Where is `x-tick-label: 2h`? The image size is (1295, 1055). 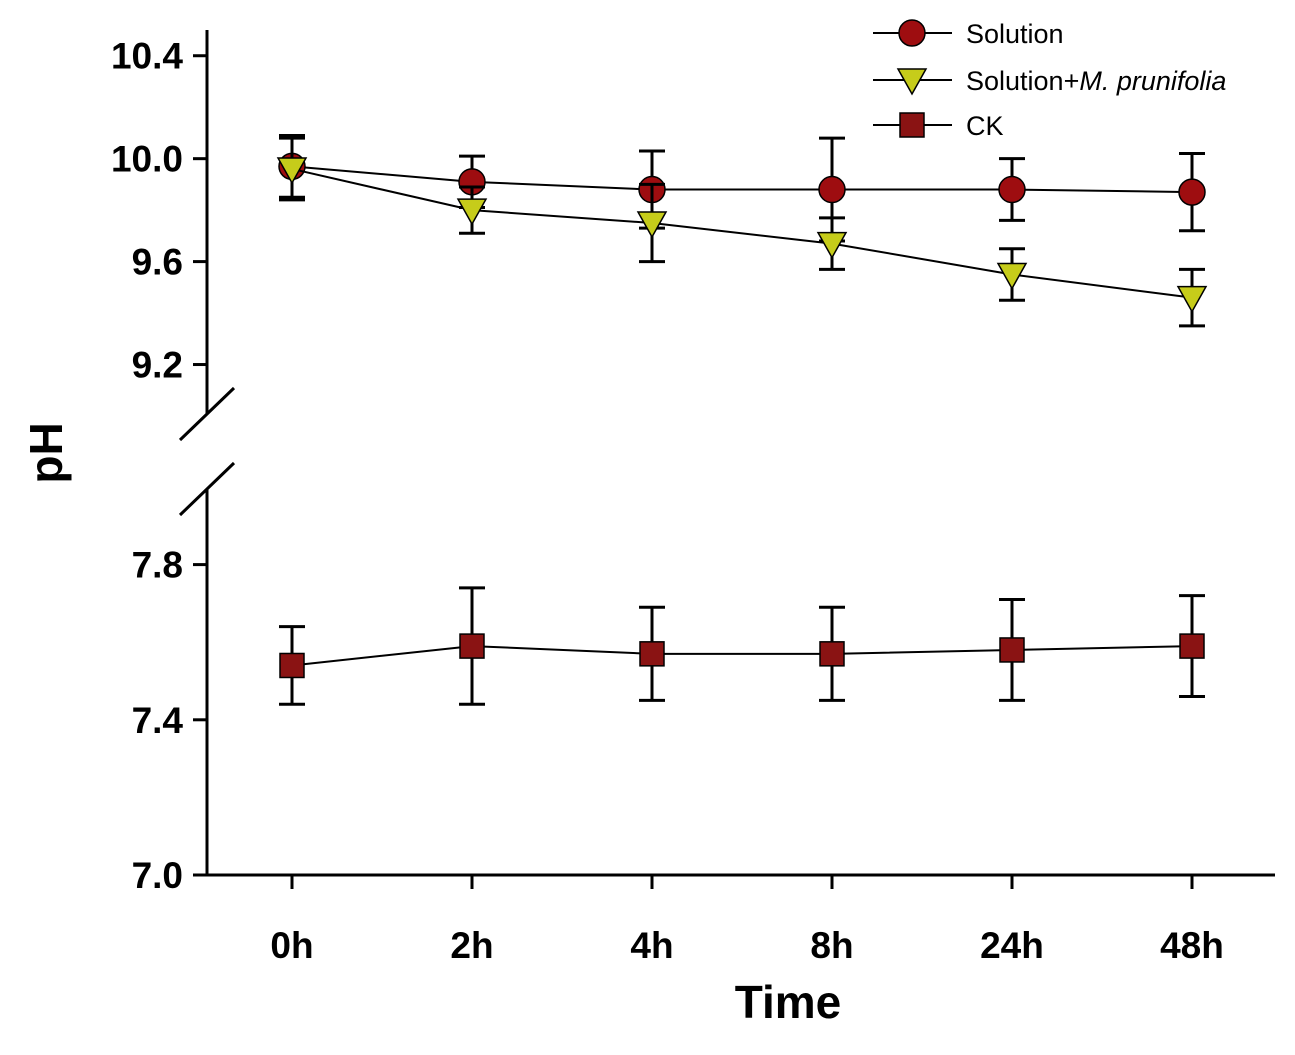 x-tick-label: 2h is located at coordinates (471, 945).